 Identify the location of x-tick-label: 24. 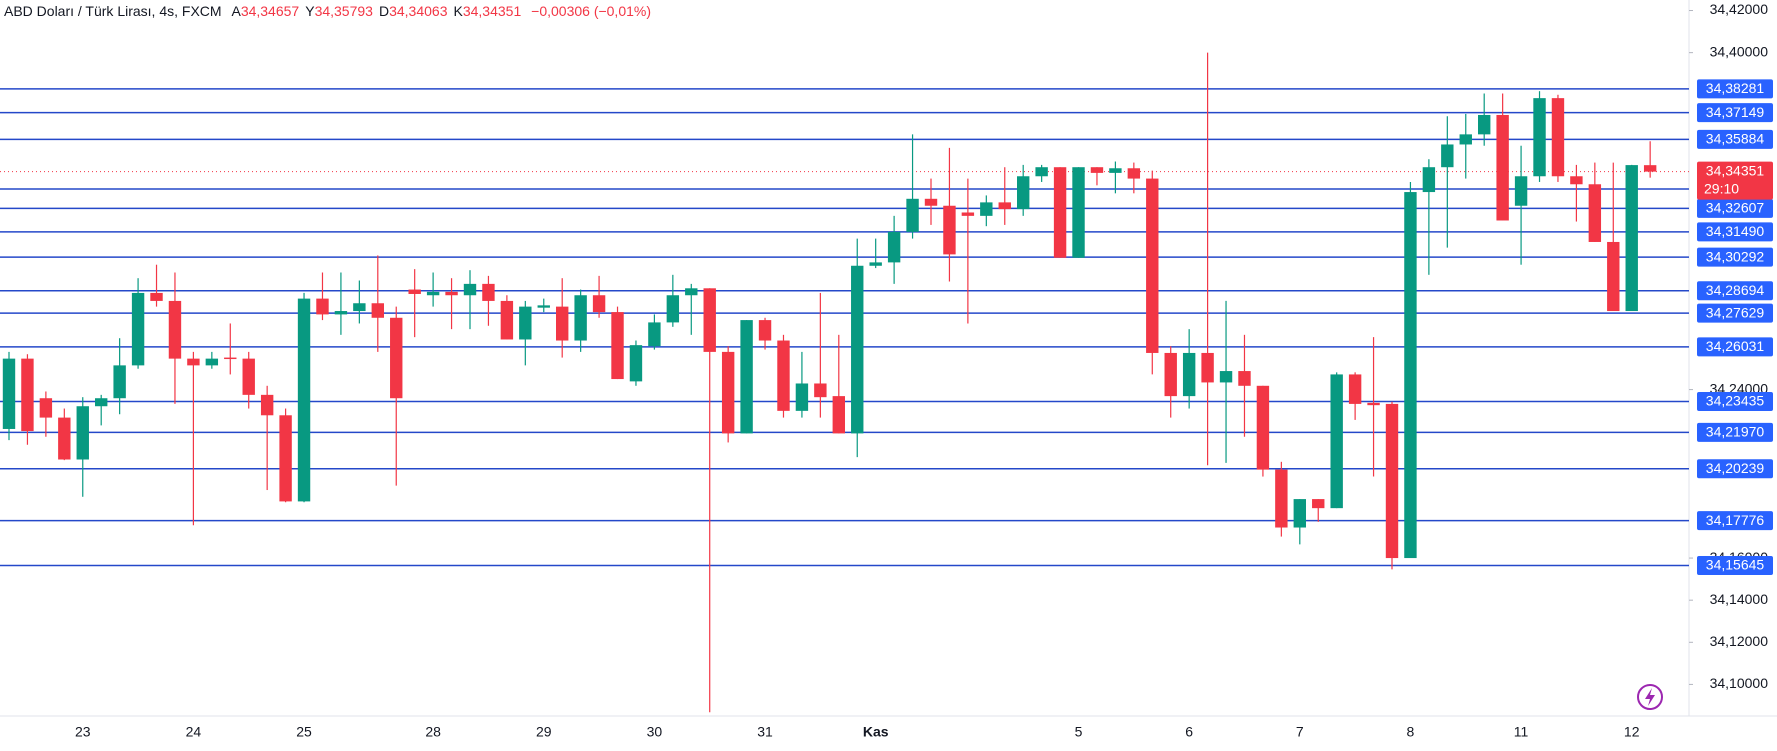
(194, 732).